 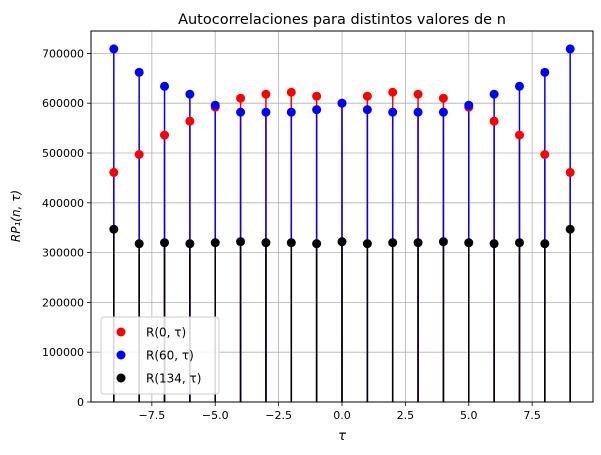 I want to click on y-tick-label: 100000, so click(x=63, y=352).